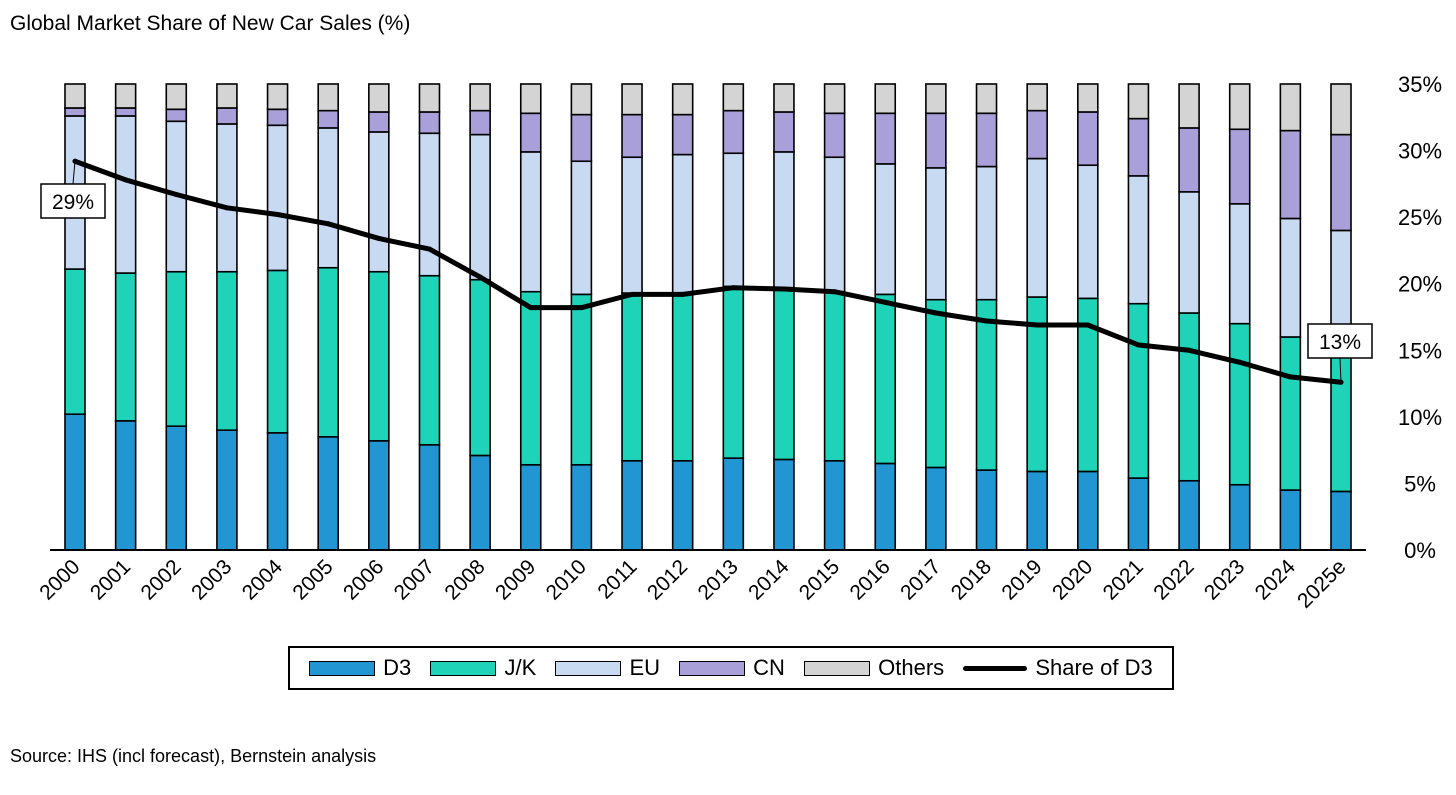 Image resolution: width=1456 pixels, height=795 pixels. What do you see at coordinates (530, 378) in the screenshot?
I see `bar-segment-jk-2009` at bounding box center [530, 378].